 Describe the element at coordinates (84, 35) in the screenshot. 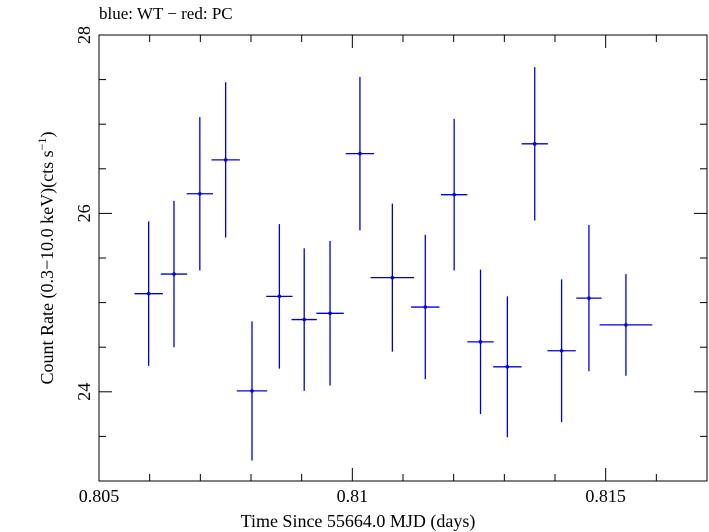

I see `y-tick-label: 28` at that location.